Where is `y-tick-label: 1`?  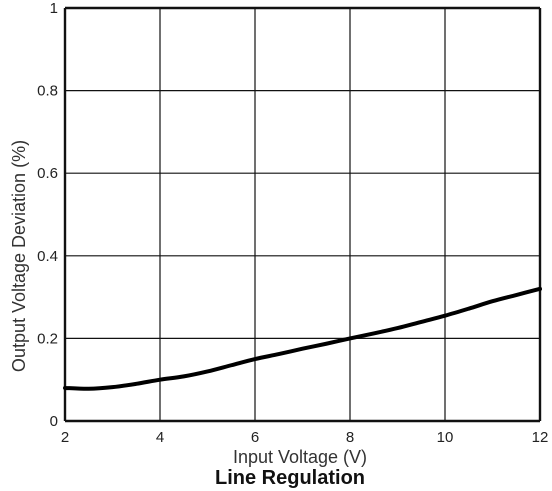 y-tick-label: 1 is located at coordinates (54, 8).